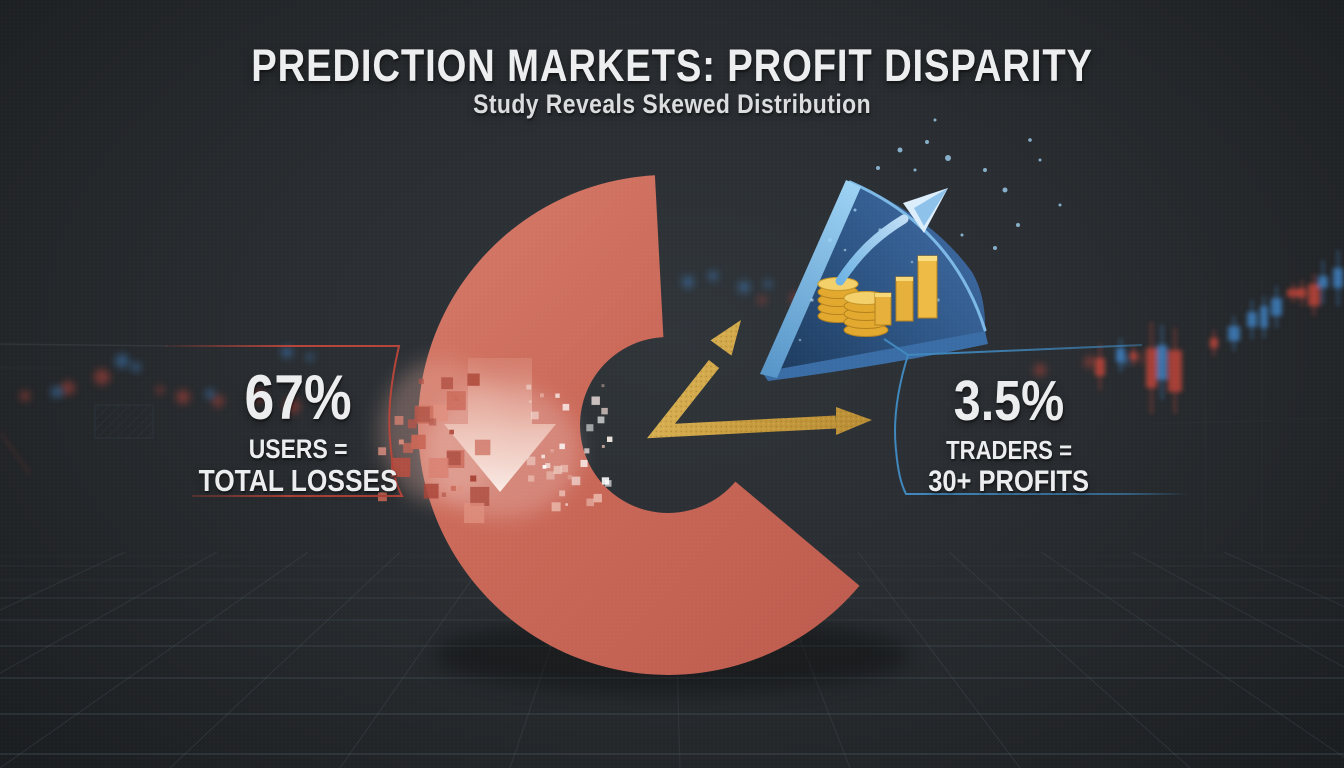  Describe the element at coordinates (298, 480) in the screenshot. I see `loss-line2: TOTAL LOSSES` at that location.